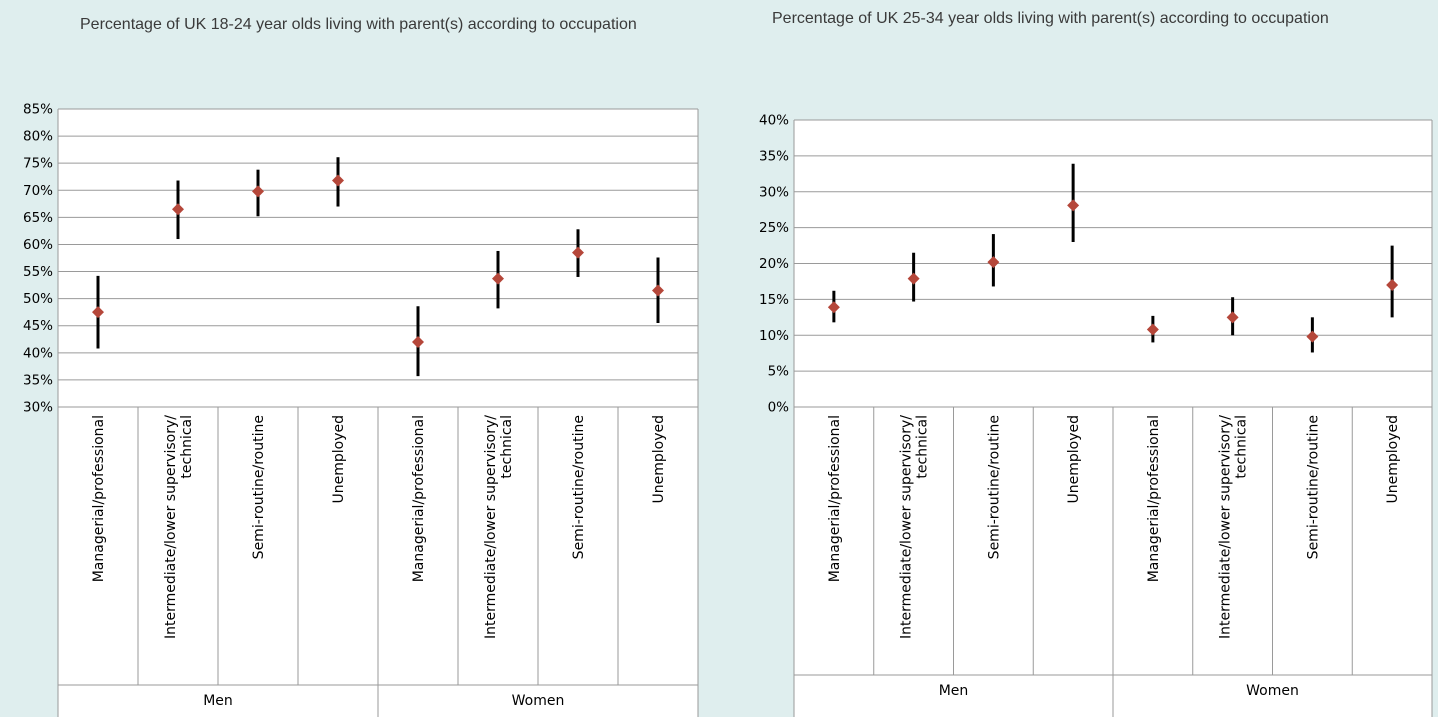  I want to click on y-tick-label: 15%, so click(774, 300).